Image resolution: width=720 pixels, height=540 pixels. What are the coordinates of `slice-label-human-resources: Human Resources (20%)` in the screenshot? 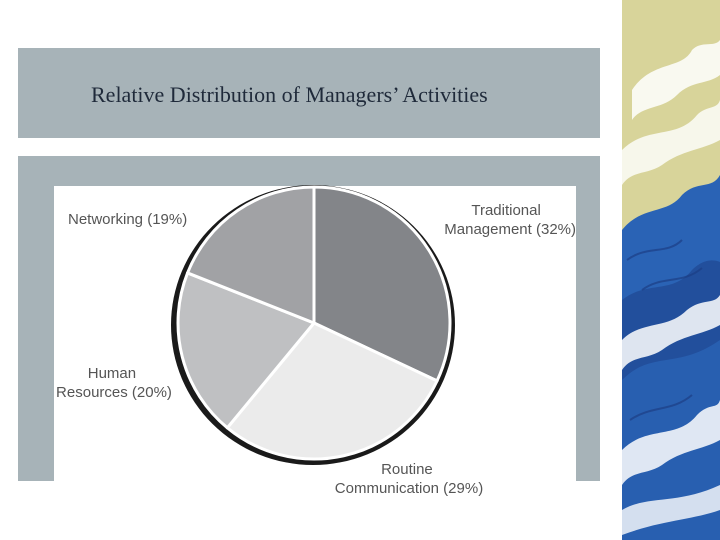 It's located at (114, 383).